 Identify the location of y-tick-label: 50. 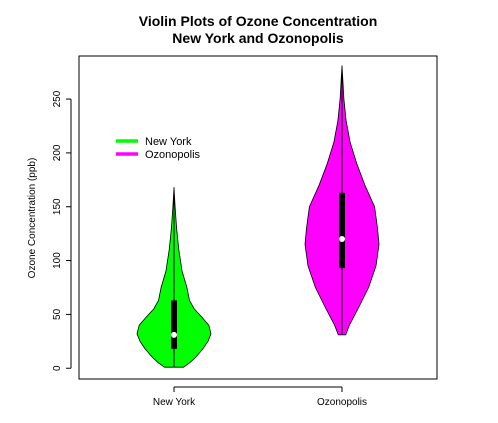
(57, 314).